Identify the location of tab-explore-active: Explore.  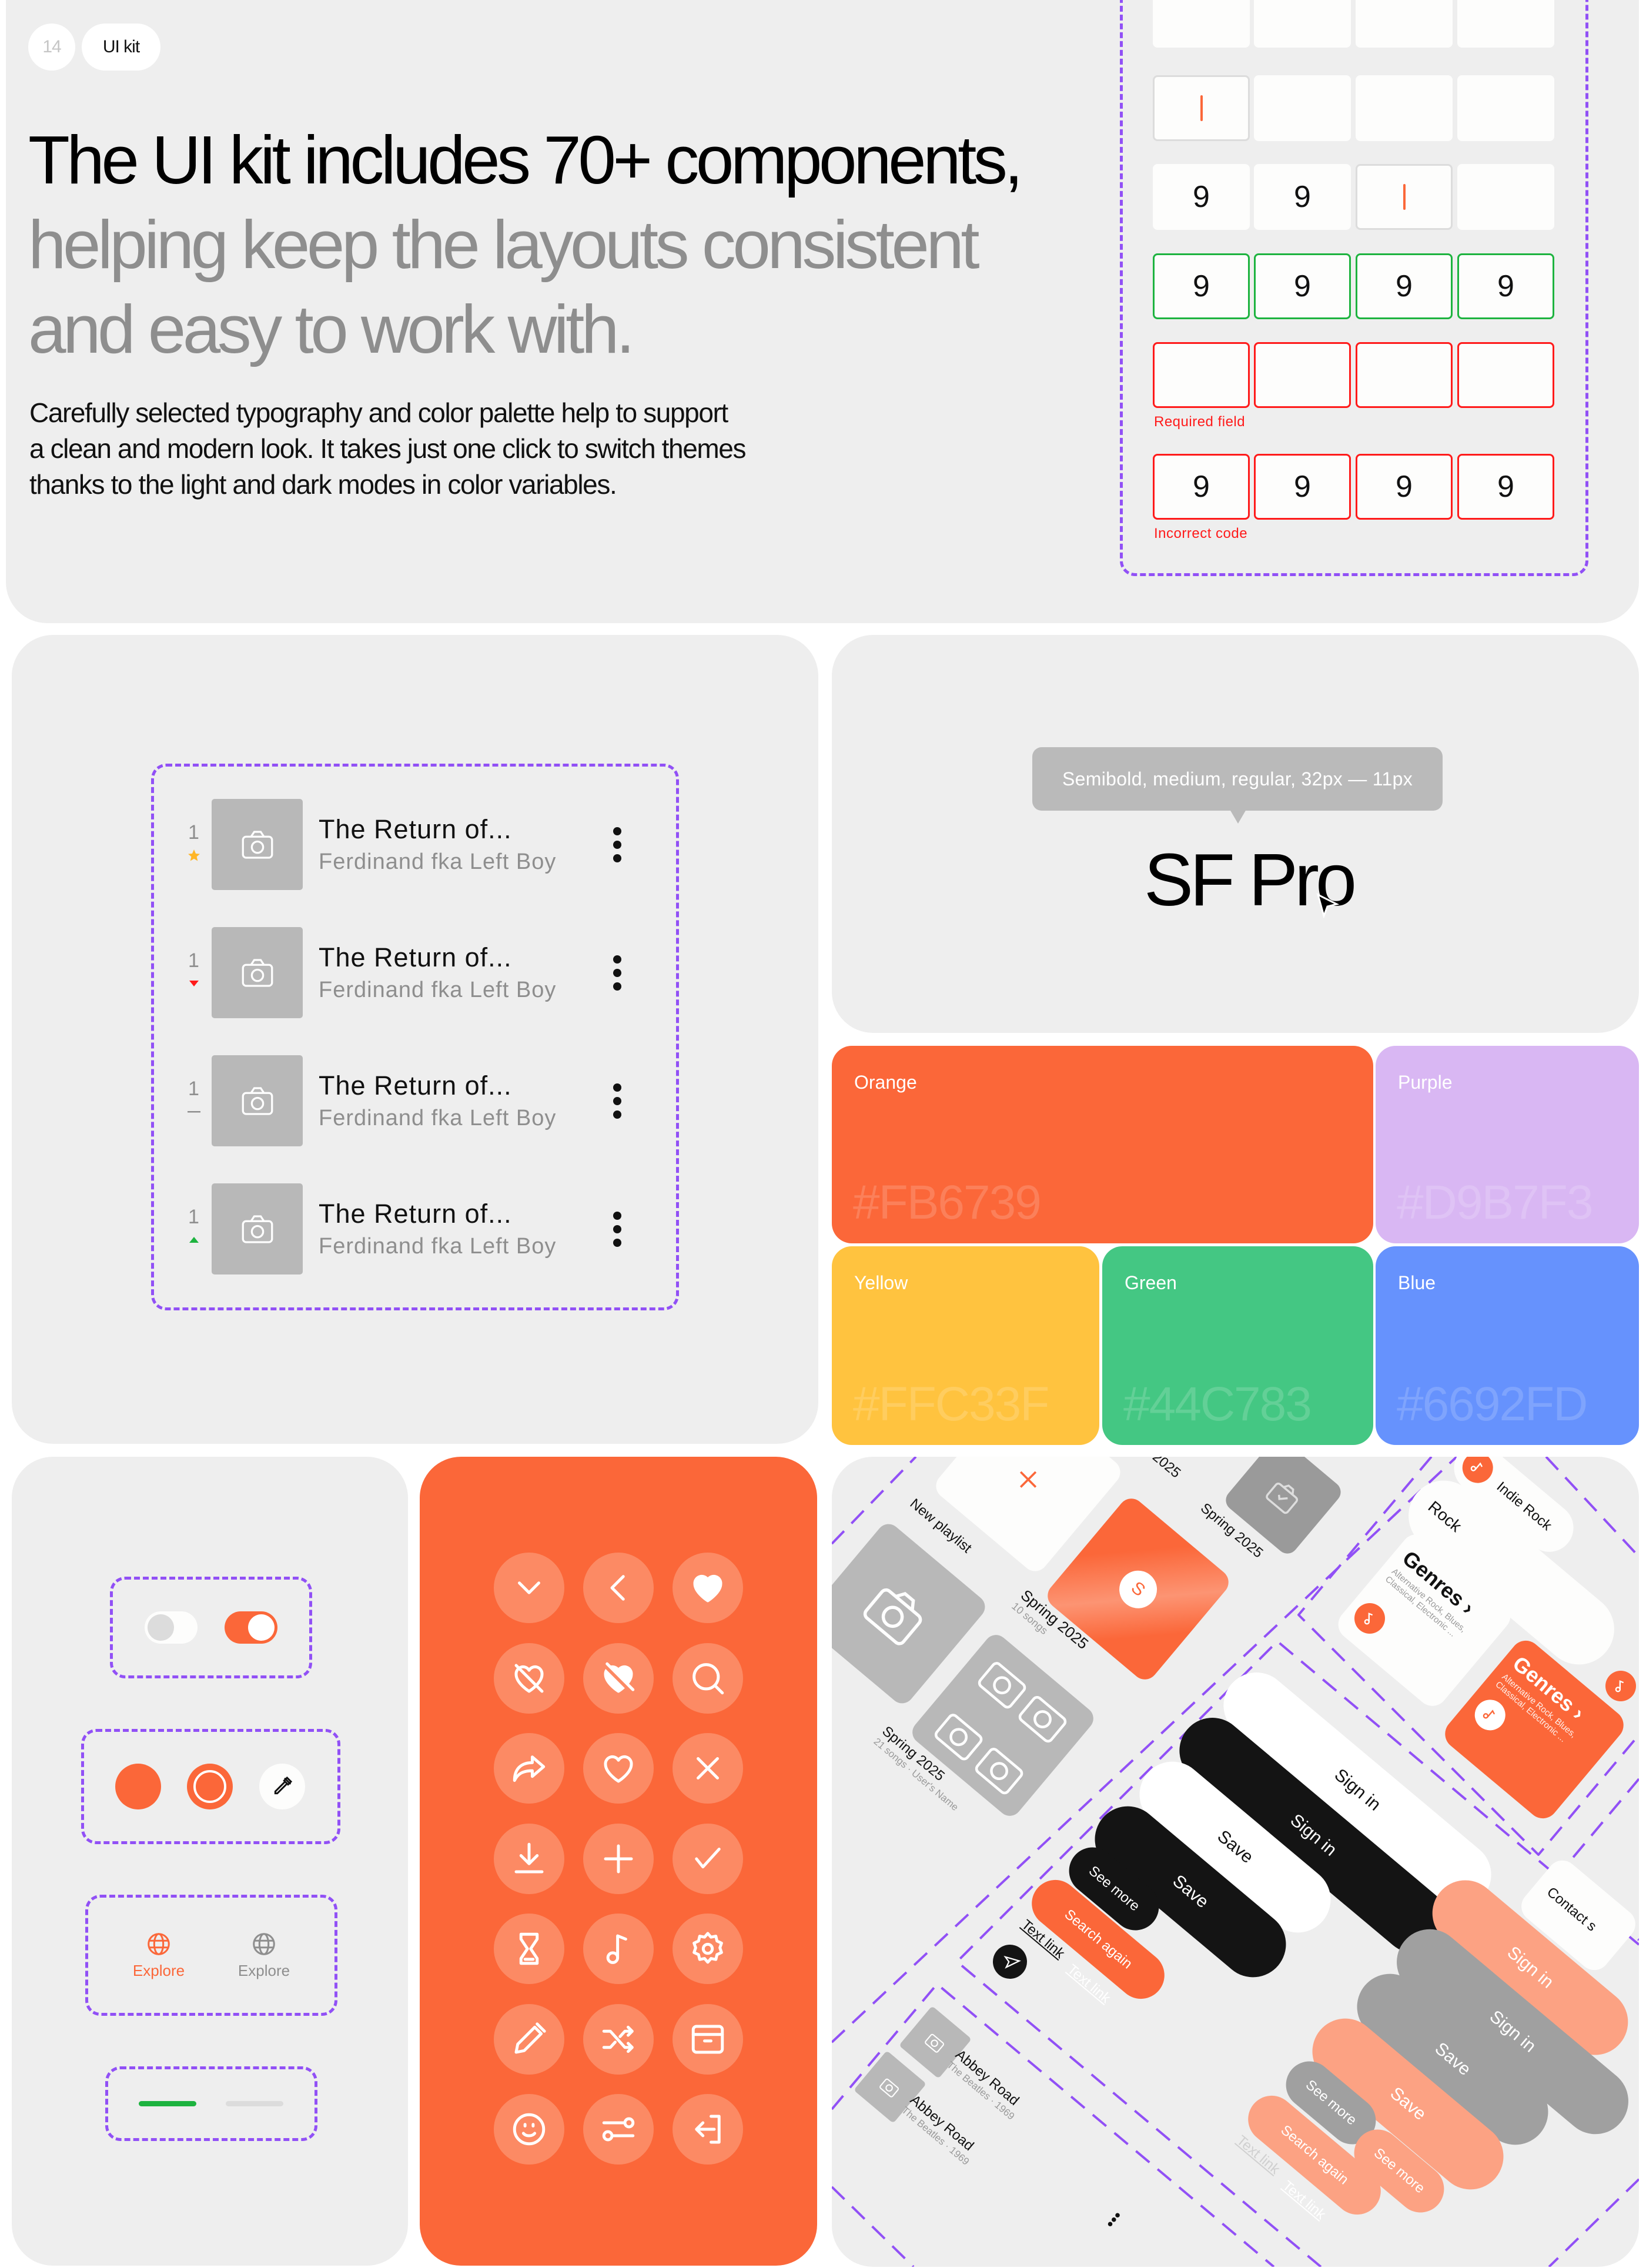
(158, 1956).